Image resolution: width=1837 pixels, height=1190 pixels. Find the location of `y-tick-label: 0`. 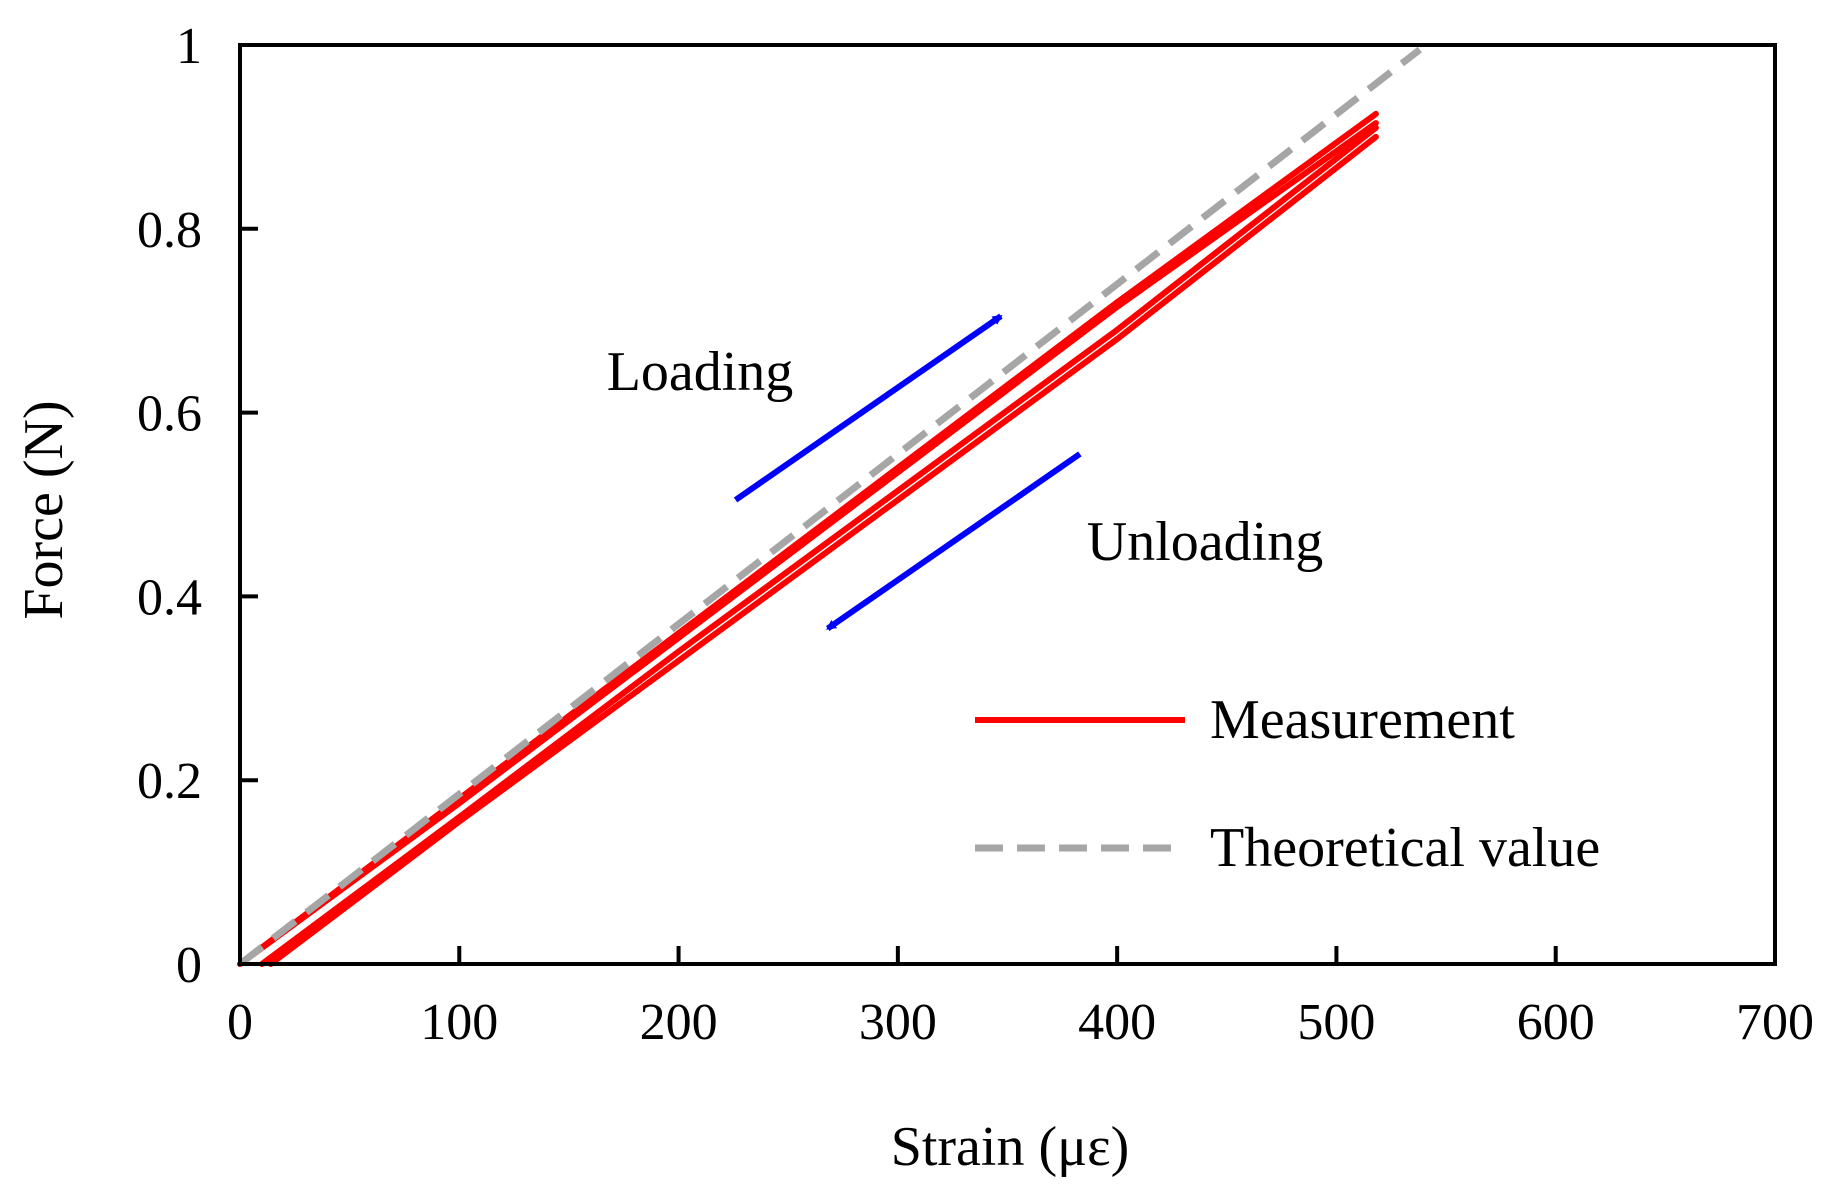

y-tick-label: 0 is located at coordinates (189, 965).